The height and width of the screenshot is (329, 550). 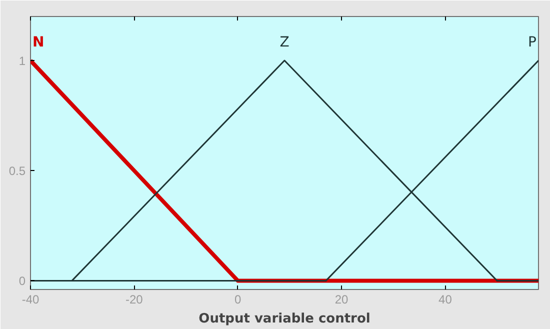 What do you see at coordinates (22, 281) in the screenshot?
I see `y-tick-label: 0` at bounding box center [22, 281].